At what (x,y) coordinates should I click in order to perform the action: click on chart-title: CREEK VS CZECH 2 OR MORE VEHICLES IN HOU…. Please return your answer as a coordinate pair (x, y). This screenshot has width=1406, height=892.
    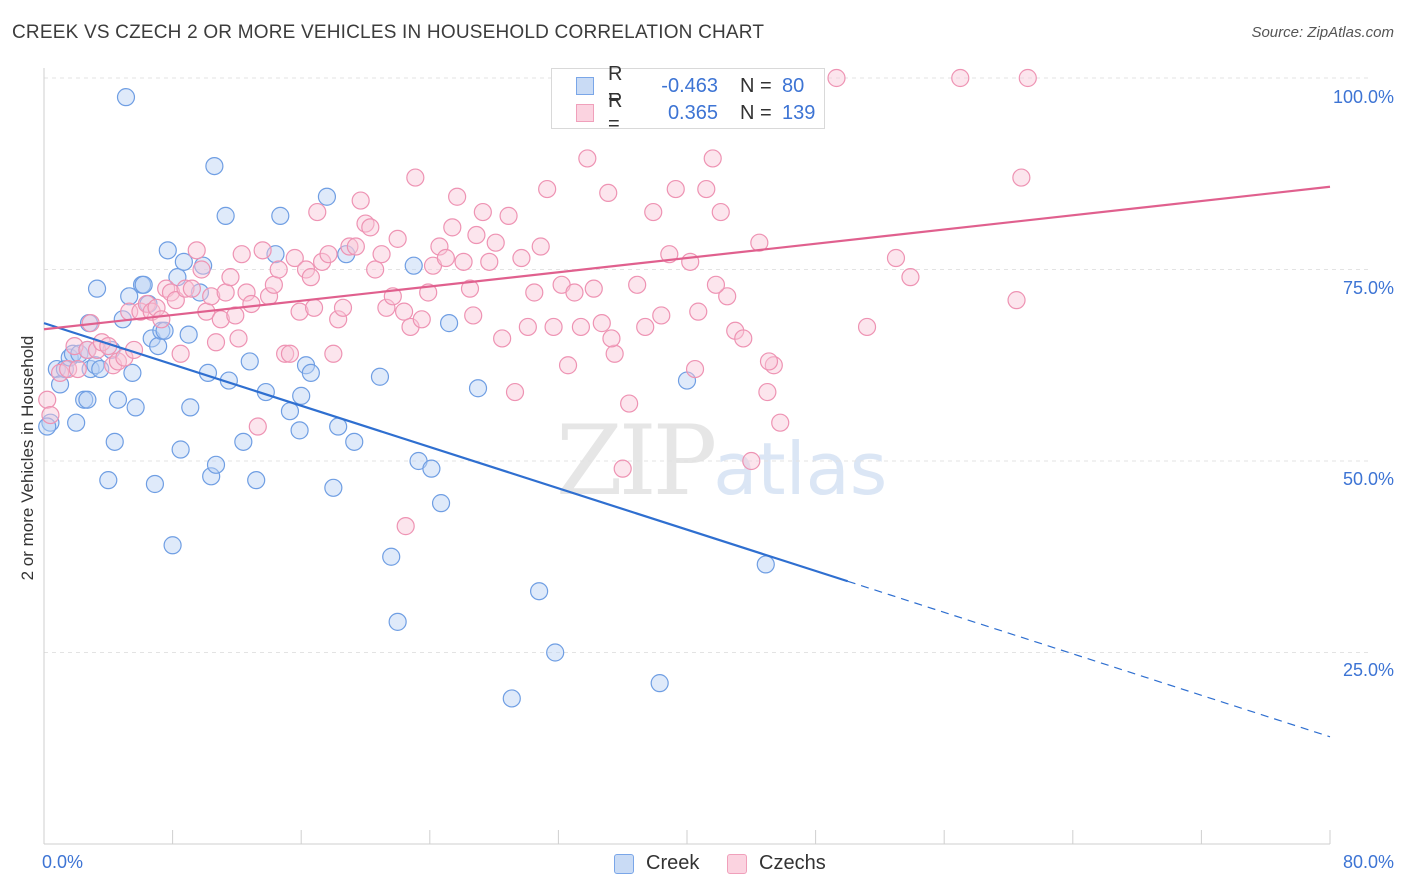
    Looking at the image, I should click on (388, 32).